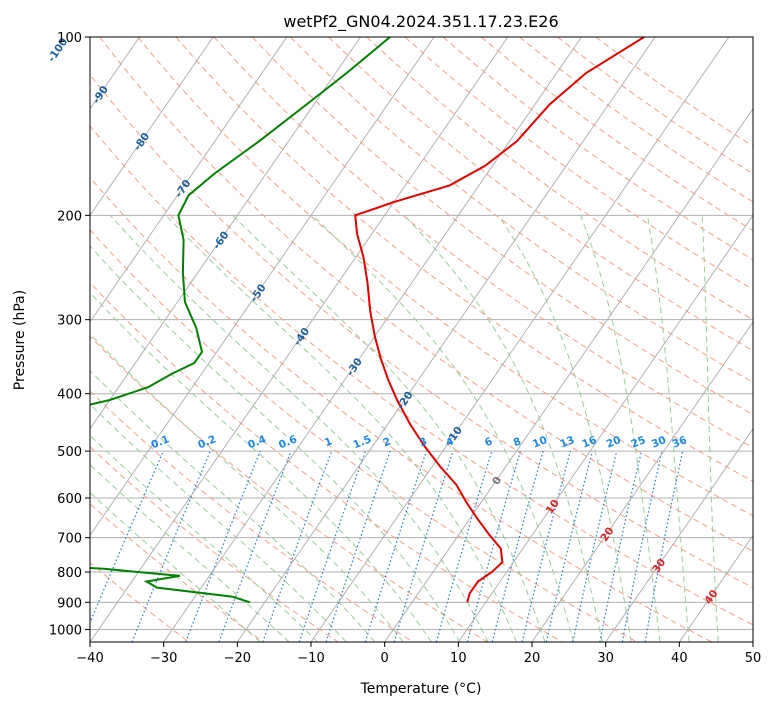 Image resolution: width=775 pixels, height=708 pixels. What do you see at coordinates (386, 442) in the screenshot?
I see `mixing-ratio-label: 2` at bounding box center [386, 442].